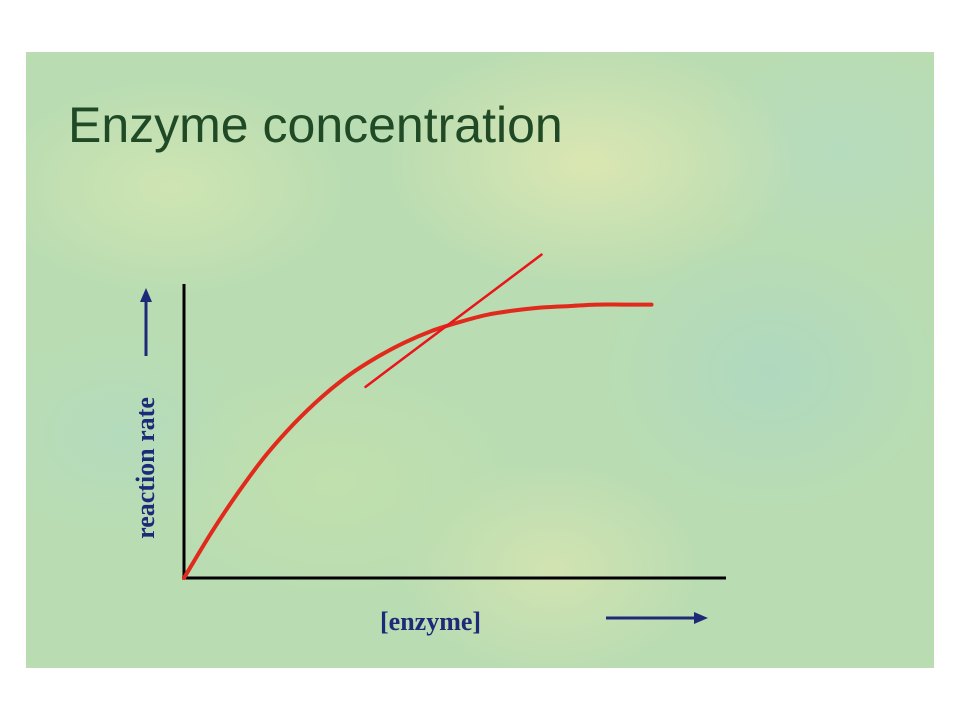 This screenshot has height=720, width=960. I want to click on x-axis-arrow, so click(657, 618).